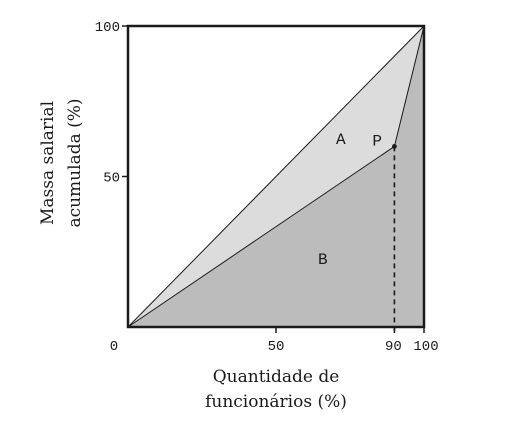  What do you see at coordinates (111, 179) in the screenshot?
I see `y-tick-label: 50` at bounding box center [111, 179].